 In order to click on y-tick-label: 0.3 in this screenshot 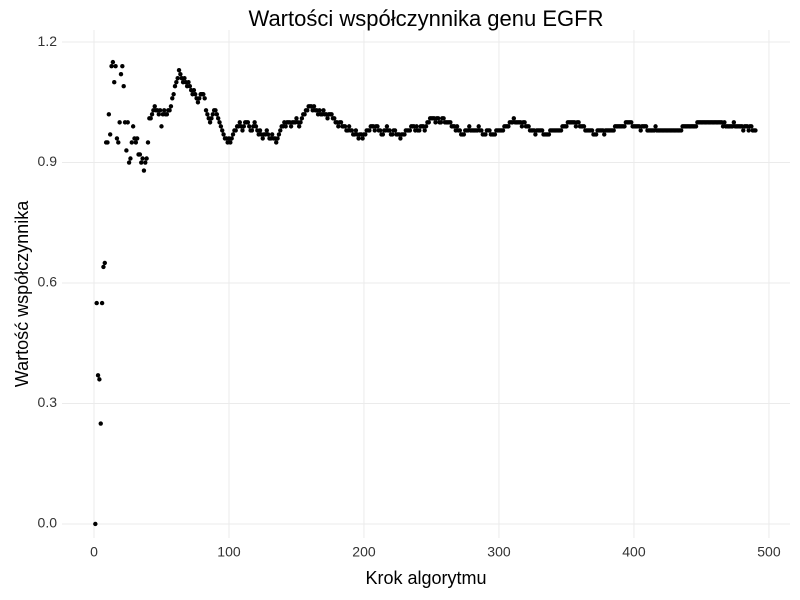, I will do `click(48, 402)`.